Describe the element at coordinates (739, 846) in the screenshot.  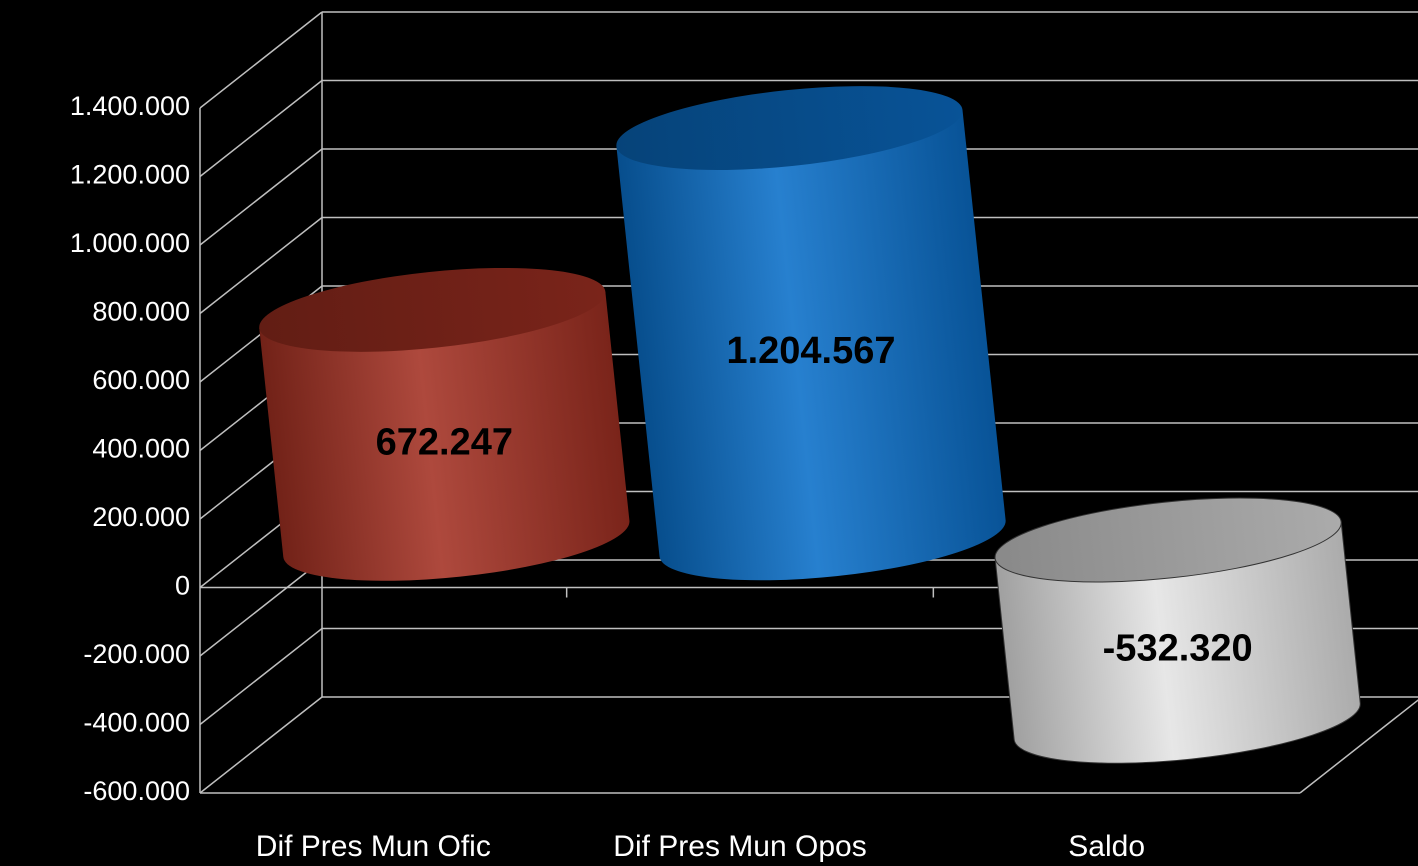
I see `x-tick-label: Dif Pres Mun Opos` at that location.